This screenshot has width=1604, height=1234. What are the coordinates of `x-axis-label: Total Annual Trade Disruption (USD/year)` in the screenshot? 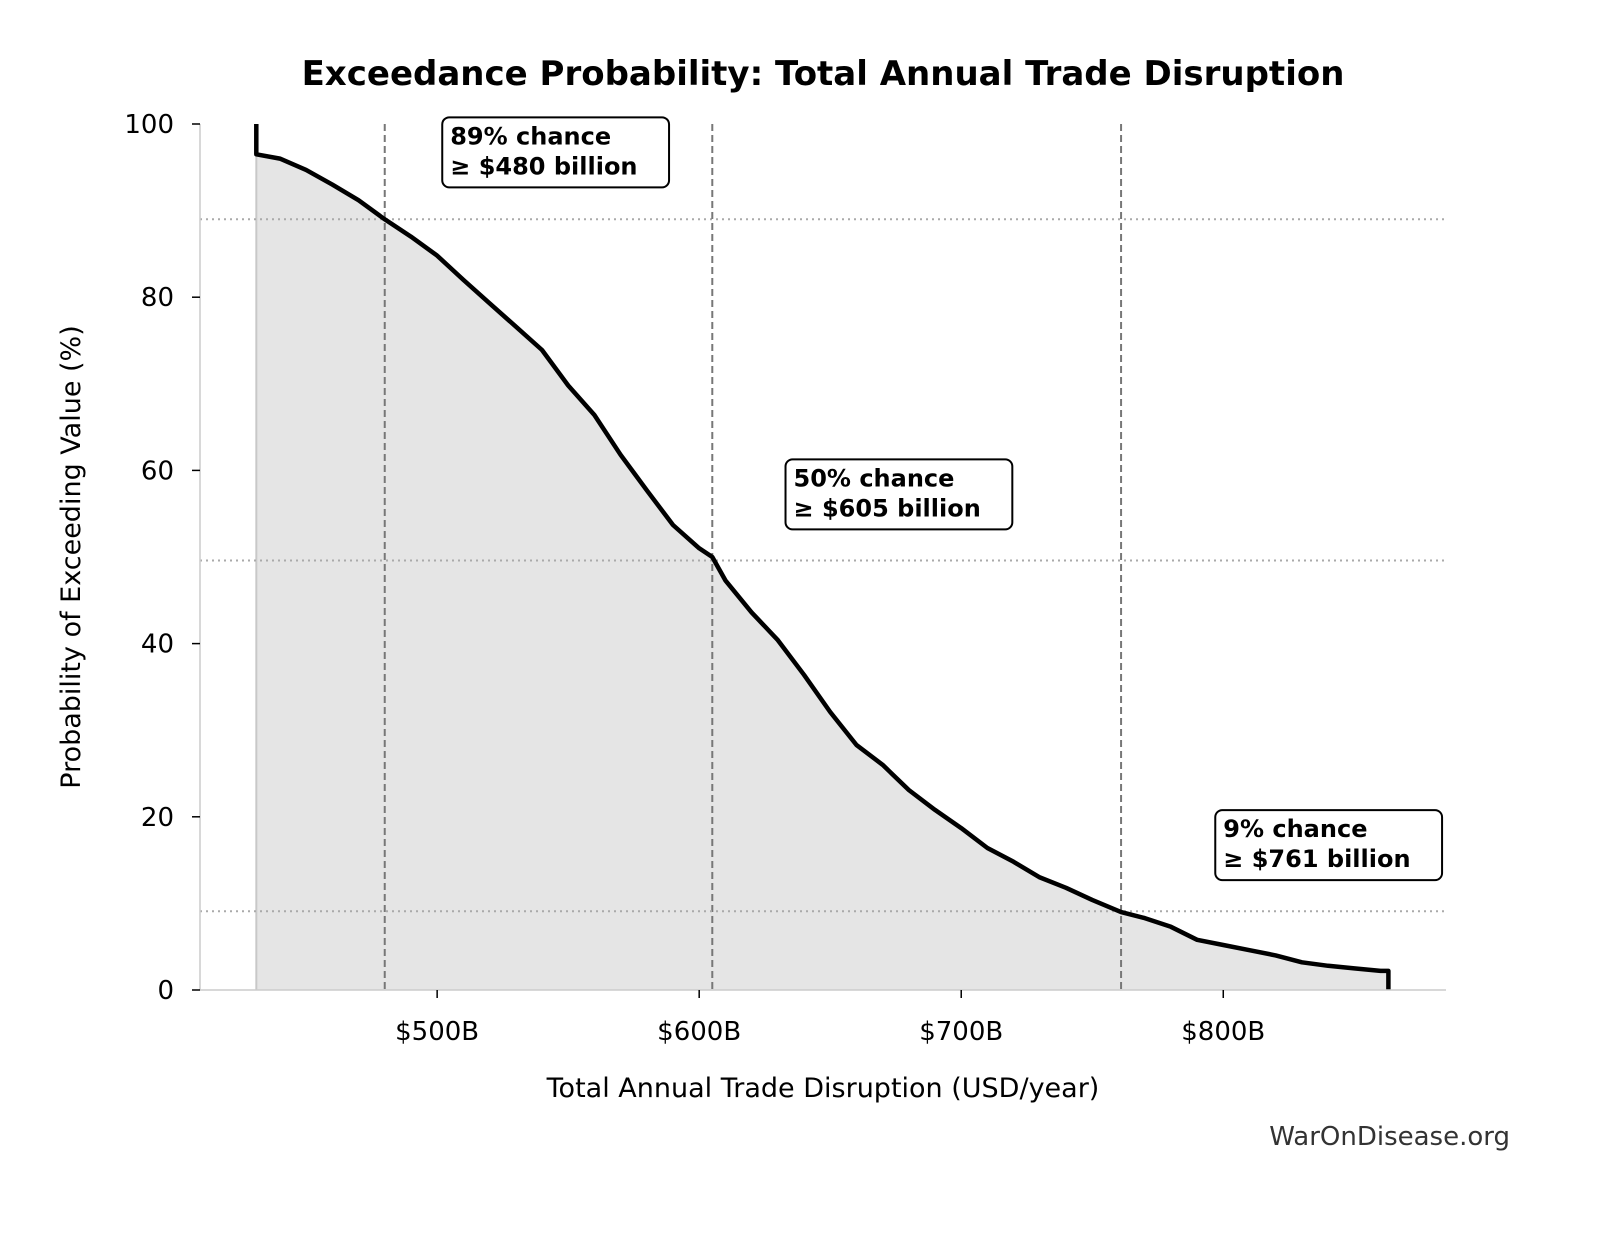 It's located at (823, 1088).